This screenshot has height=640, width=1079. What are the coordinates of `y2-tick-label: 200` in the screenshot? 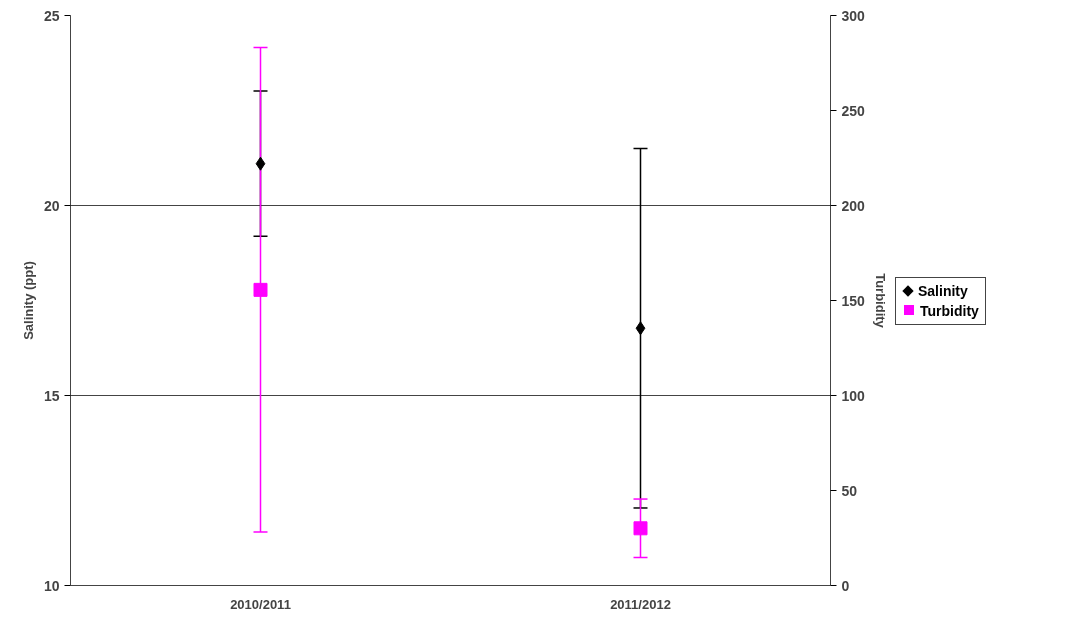 It's located at (853, 205).